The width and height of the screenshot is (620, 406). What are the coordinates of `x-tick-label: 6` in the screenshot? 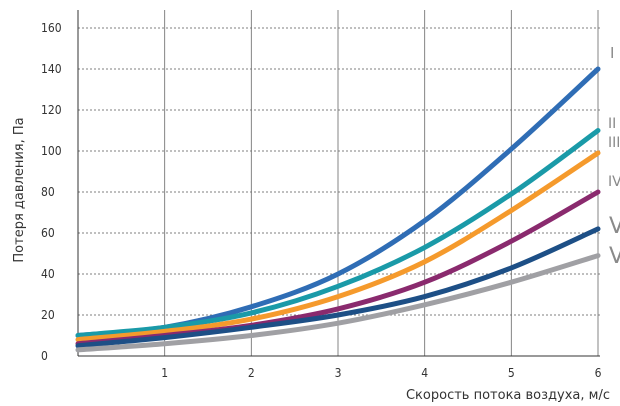 It's located at (598, 373).